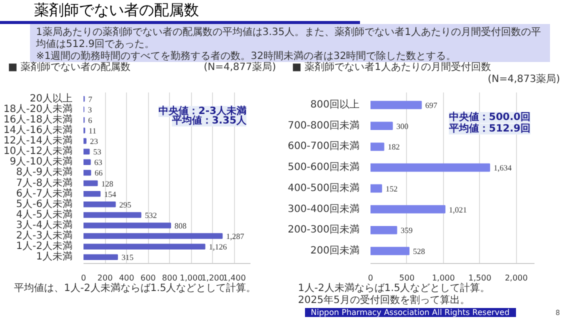 The image size is (569, 320). I want to click on data-label: 1,126, so click(217, 247).